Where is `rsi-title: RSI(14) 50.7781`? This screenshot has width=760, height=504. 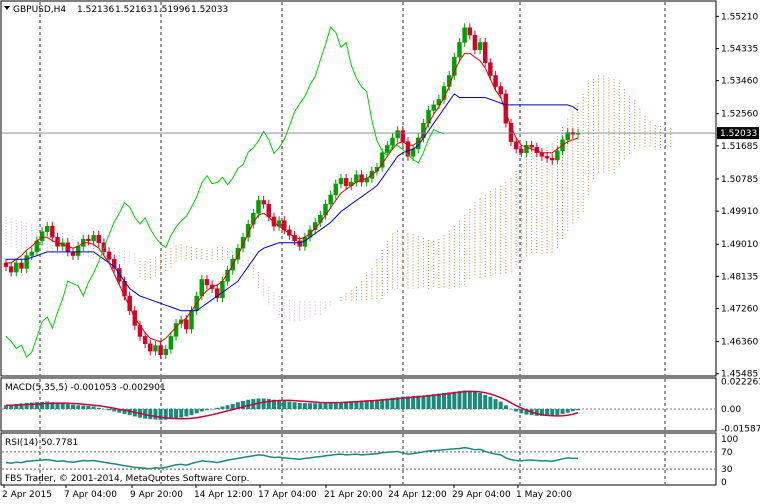
rsi-title: RSI(14) 50.7781 is located at coordinates (41, 443).